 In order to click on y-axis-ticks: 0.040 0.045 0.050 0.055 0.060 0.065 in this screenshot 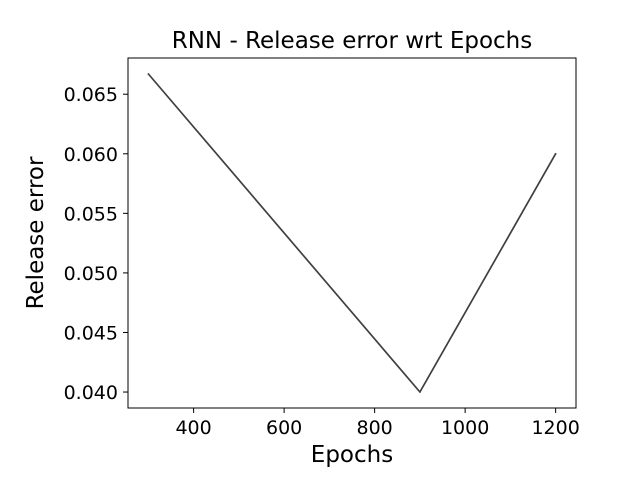, I will do `click(96, 244)`.